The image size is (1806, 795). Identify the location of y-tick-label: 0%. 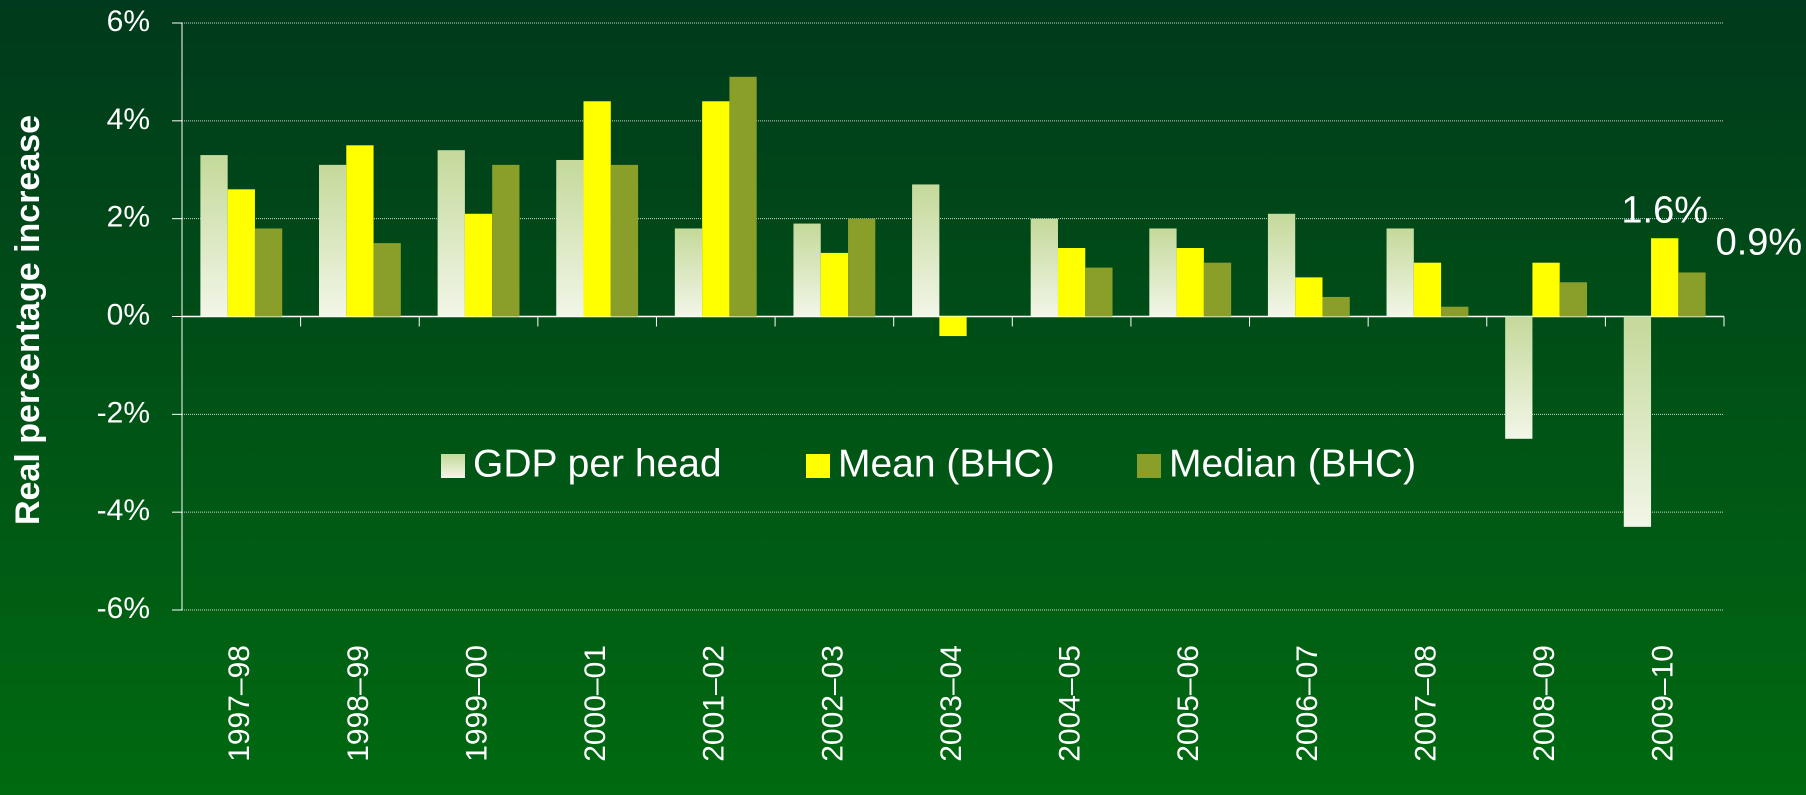
(128, 314).